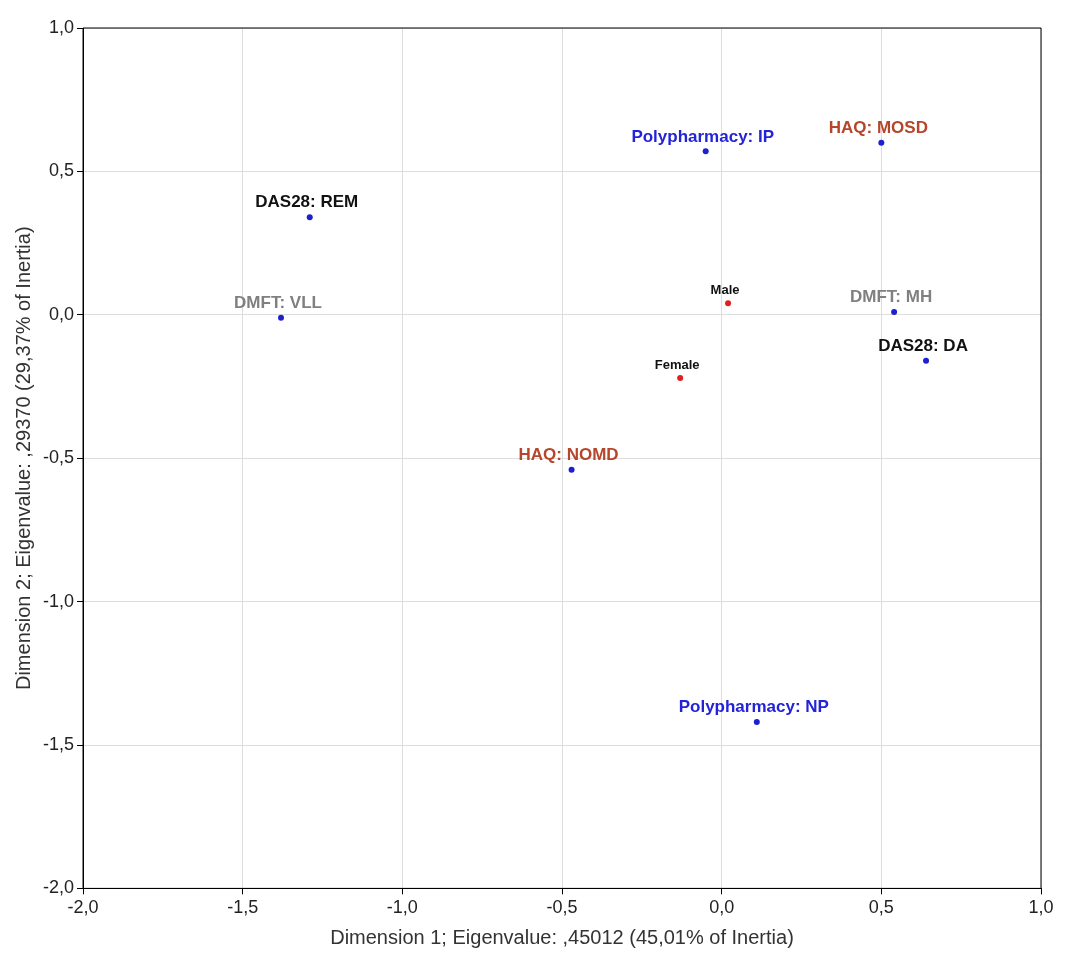 The image size is (1074, 962). Describe the element at coordinates (1041, 907) in the screenshot. I see `x-tick-label: 1,0` at that location.